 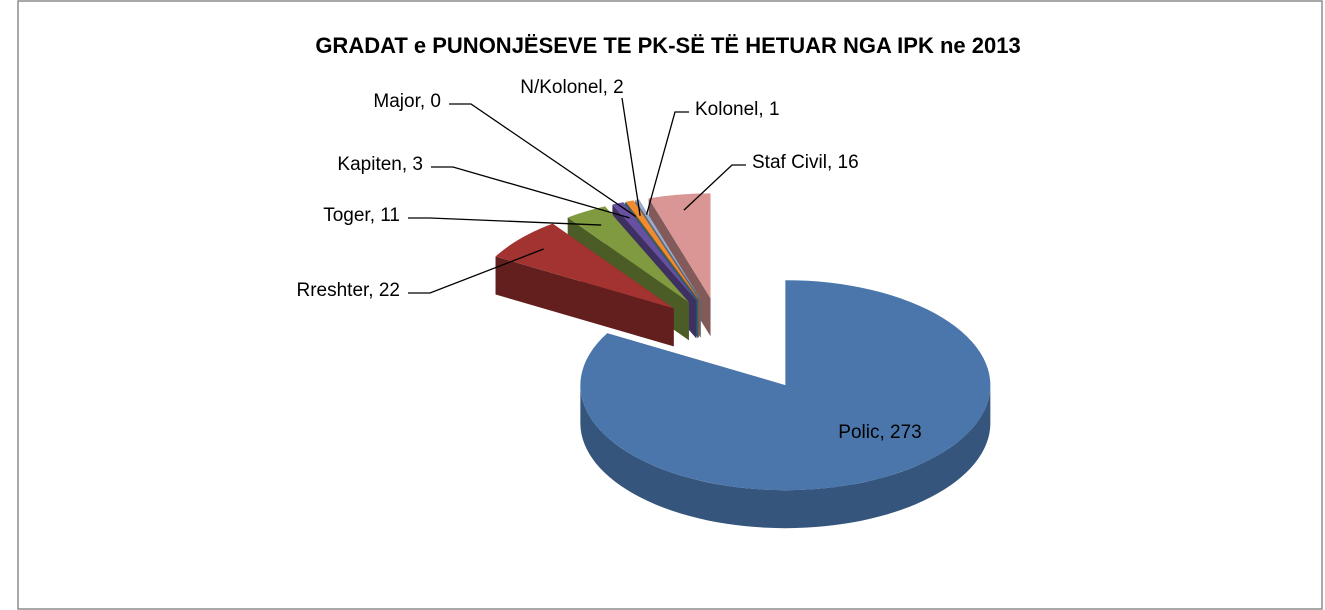 I want to click on data-label: Kapiten, 3, so click(x=380, y=164).